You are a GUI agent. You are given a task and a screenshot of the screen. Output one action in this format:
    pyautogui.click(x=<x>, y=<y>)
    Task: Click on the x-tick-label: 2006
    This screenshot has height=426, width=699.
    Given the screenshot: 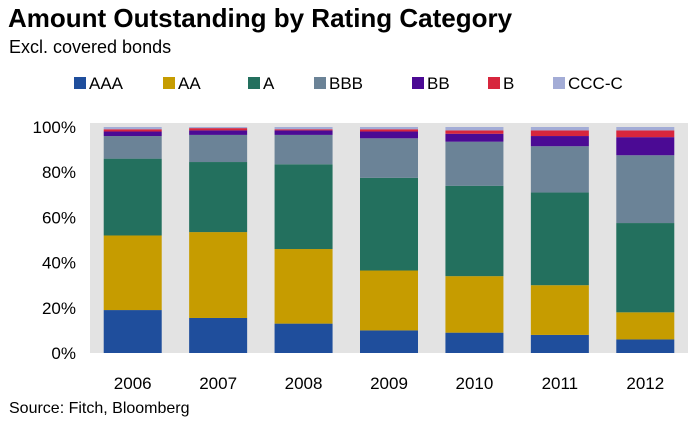 What is the action you would take?
    pyautogui.click(x=133, y=383)
    